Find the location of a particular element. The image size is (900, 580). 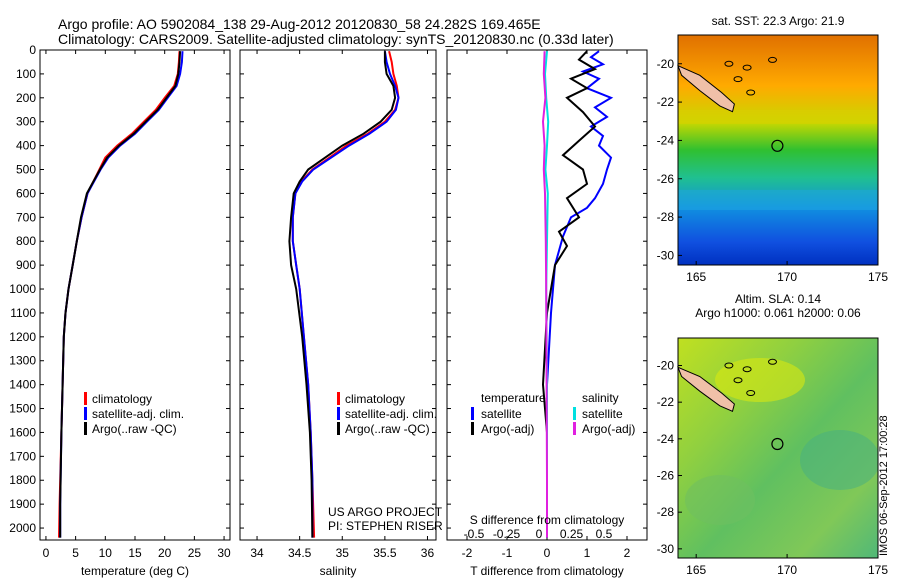

project-annotation: US ARGO PROJECT is located at coordinates (385, 512).